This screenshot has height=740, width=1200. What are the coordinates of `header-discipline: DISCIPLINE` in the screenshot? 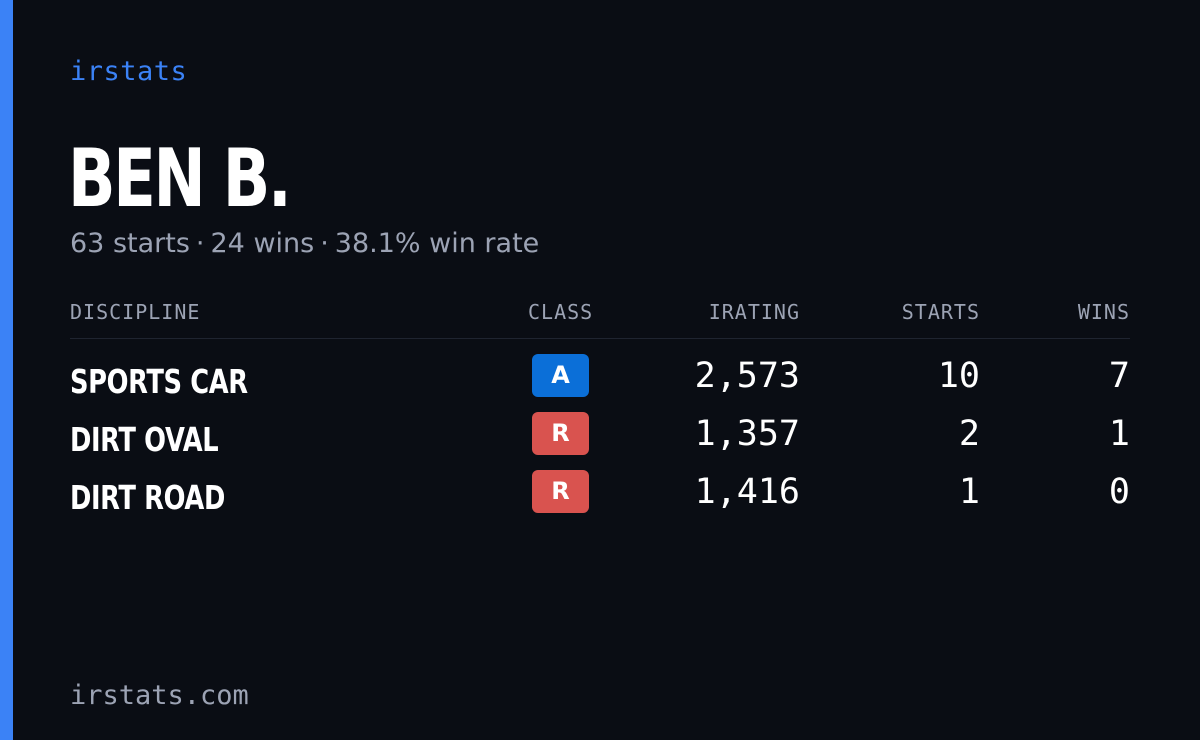 It's located at (135, 312).